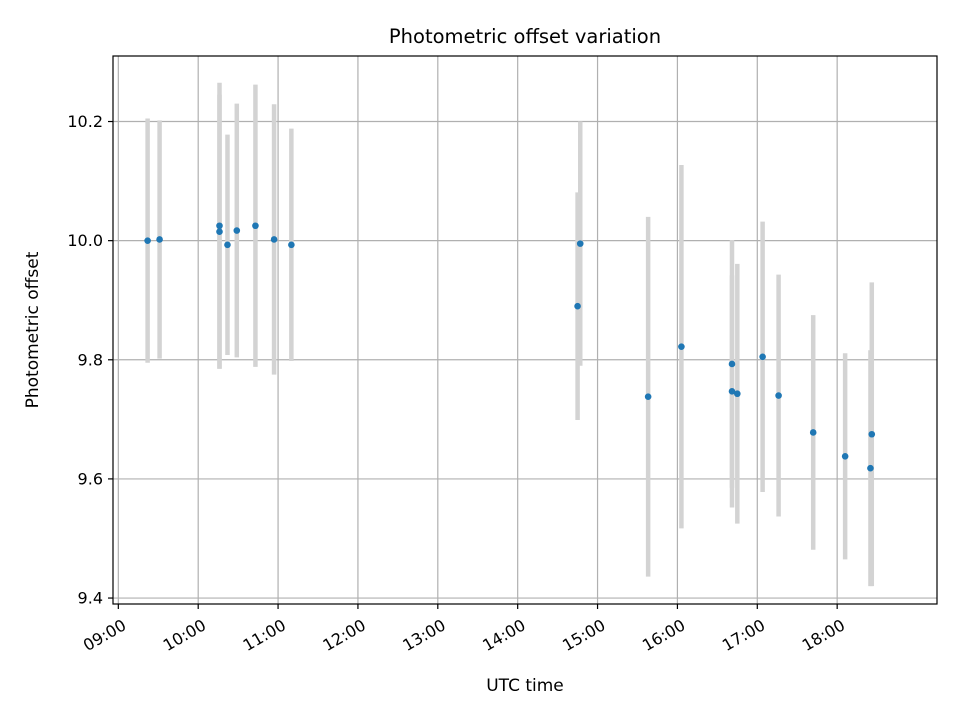 This screenshot has height=720, width=960. I want to click on y-tick-label: 10.0, so click(85, 240).